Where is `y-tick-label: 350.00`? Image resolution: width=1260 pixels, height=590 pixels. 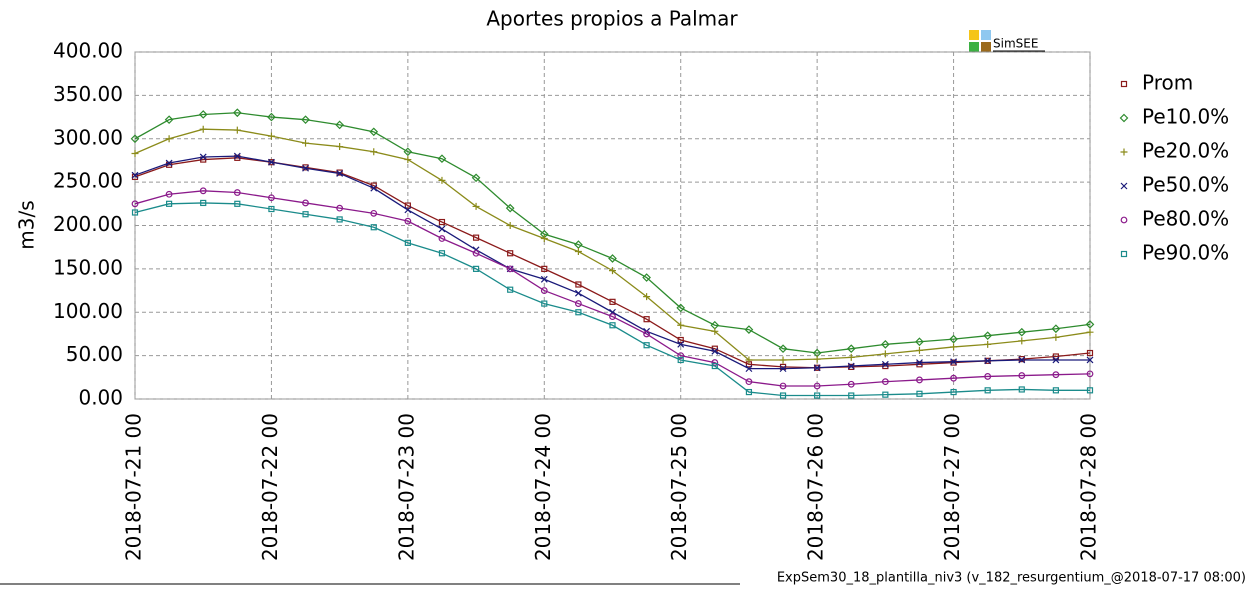
y-tick-label: 350.00 is located at coordinates (88, 94).